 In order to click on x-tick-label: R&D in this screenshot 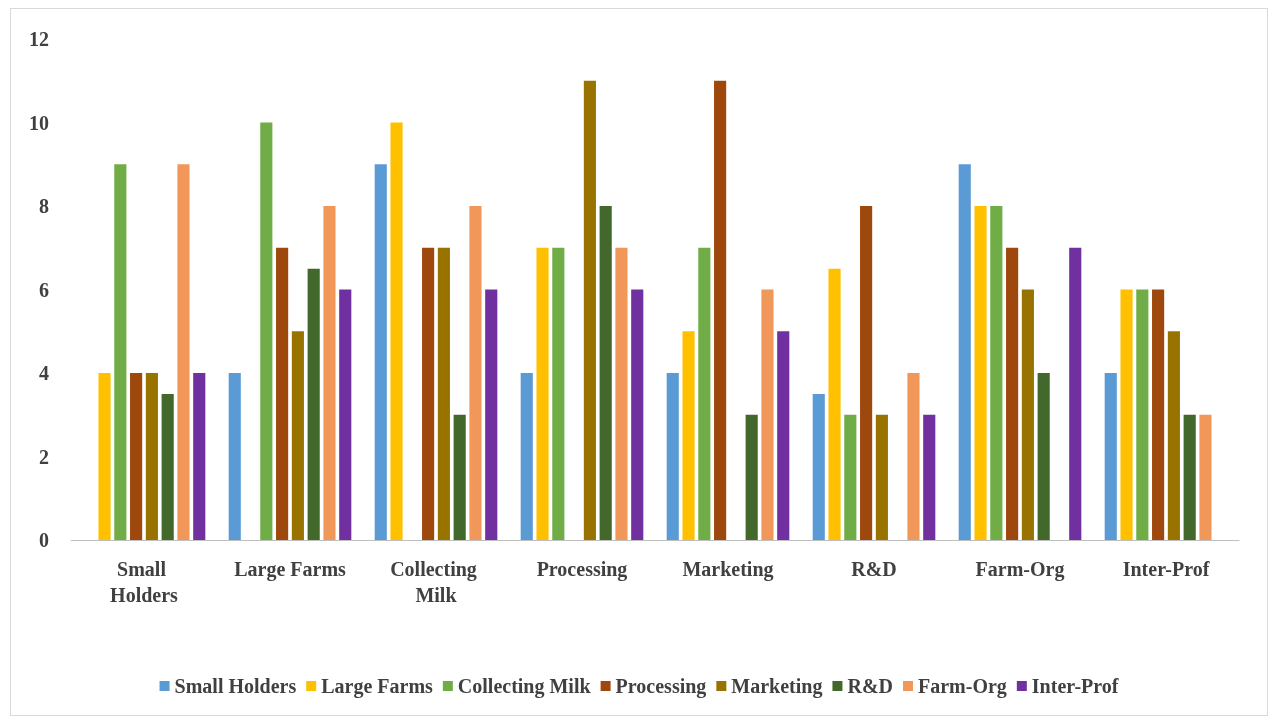, I will do `click(874, 569)`.